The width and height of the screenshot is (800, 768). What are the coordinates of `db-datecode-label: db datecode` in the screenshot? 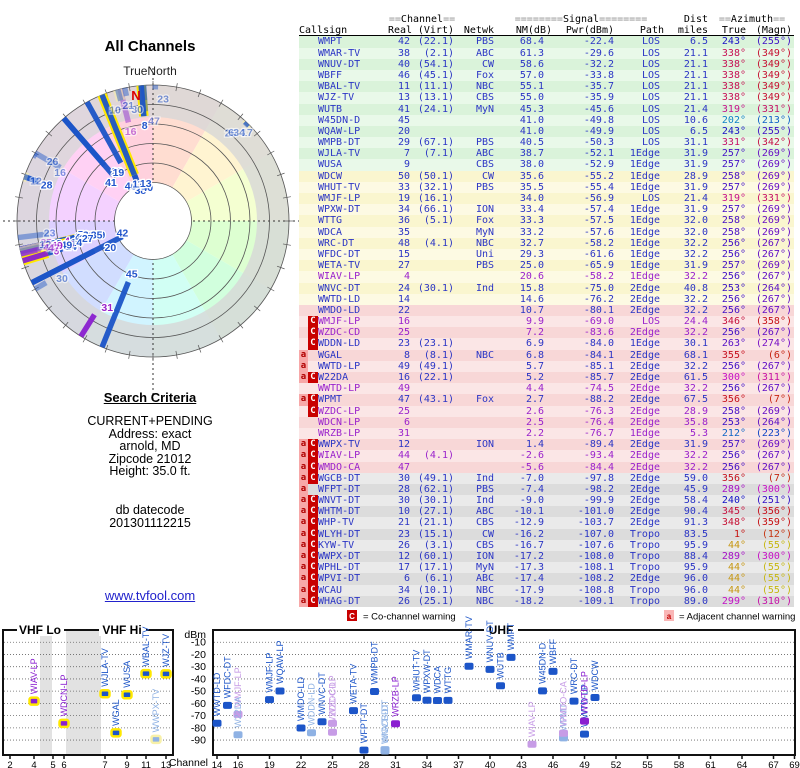 It's located at (150, 509).